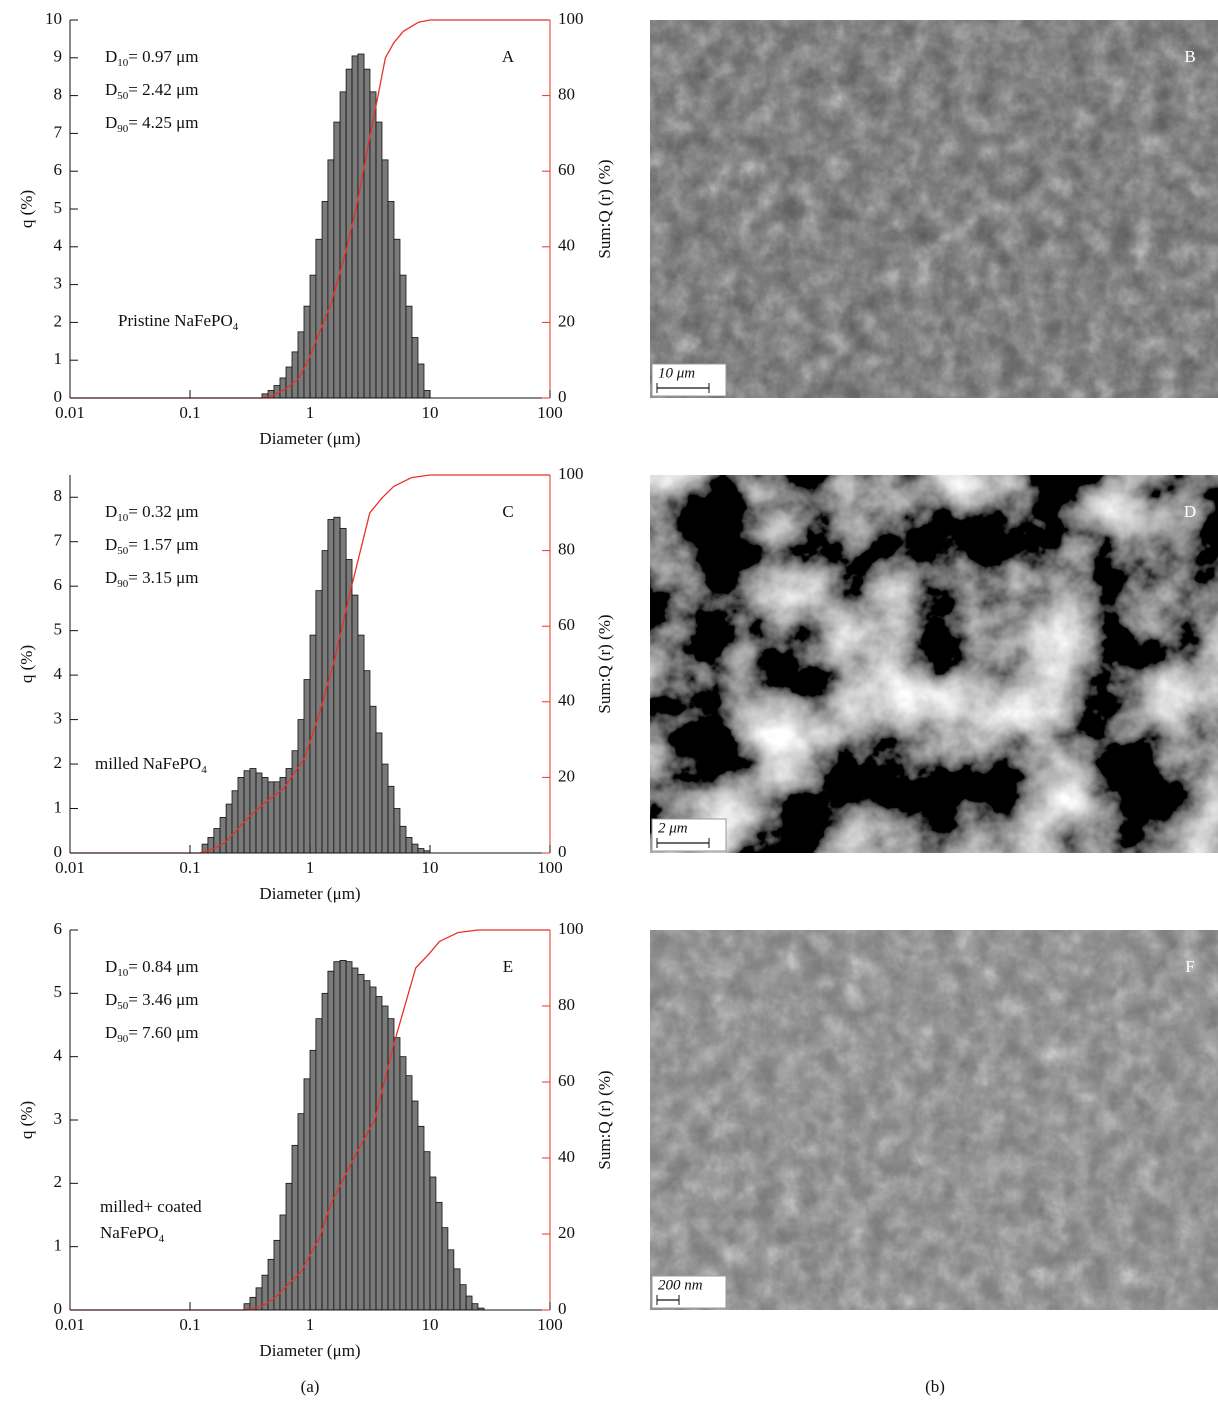 Image resolution: width=1218 pixels, height=1401 pixels. I want to click on y-tick-label: 2, so click(58, 762).